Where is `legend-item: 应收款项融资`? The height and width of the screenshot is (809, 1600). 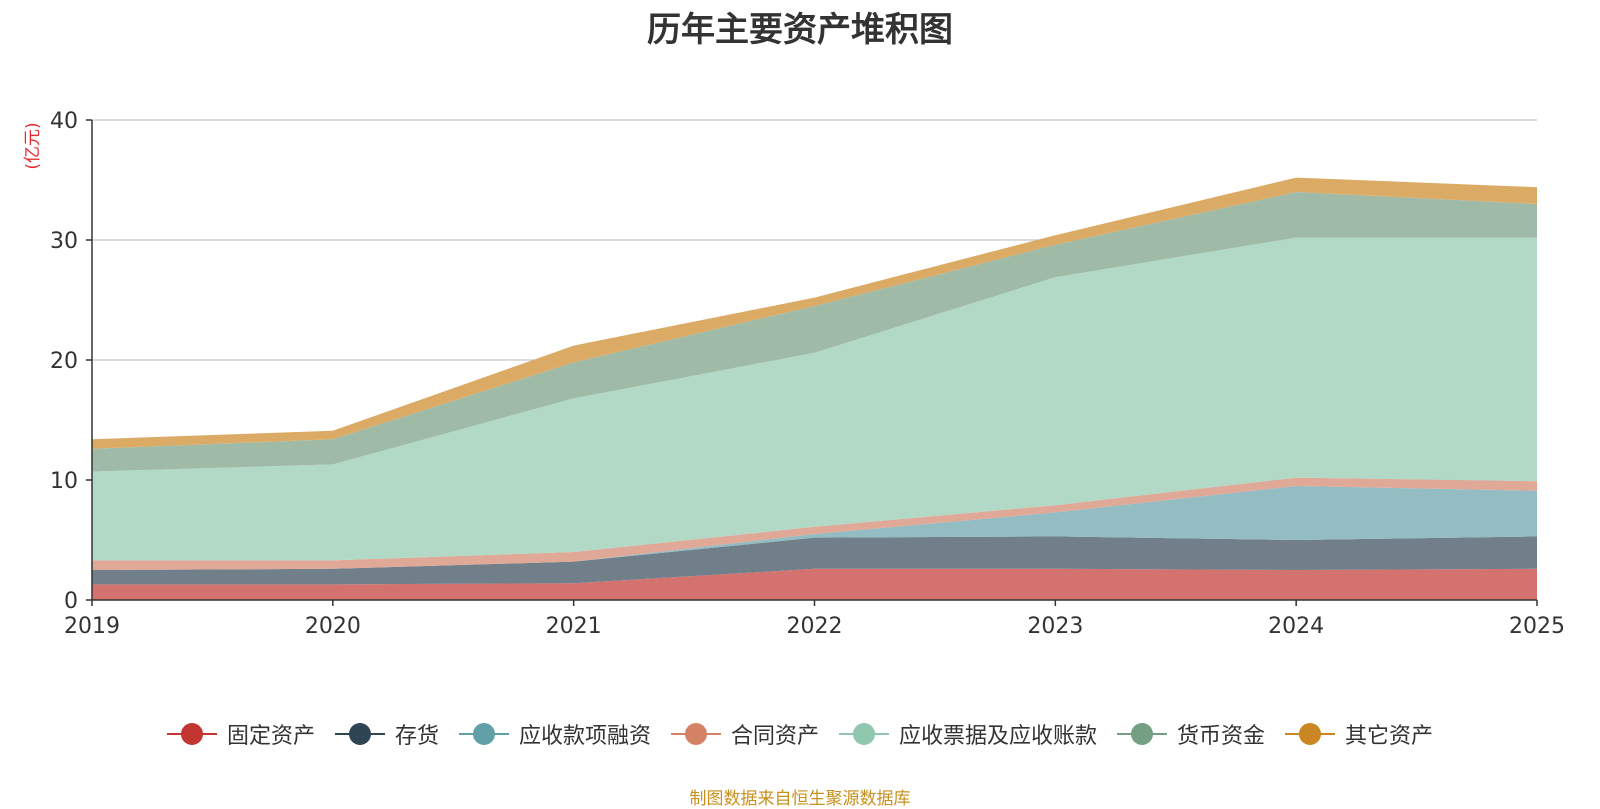 legend-item: 应收款项融资 is located at coordinates (554, 734).